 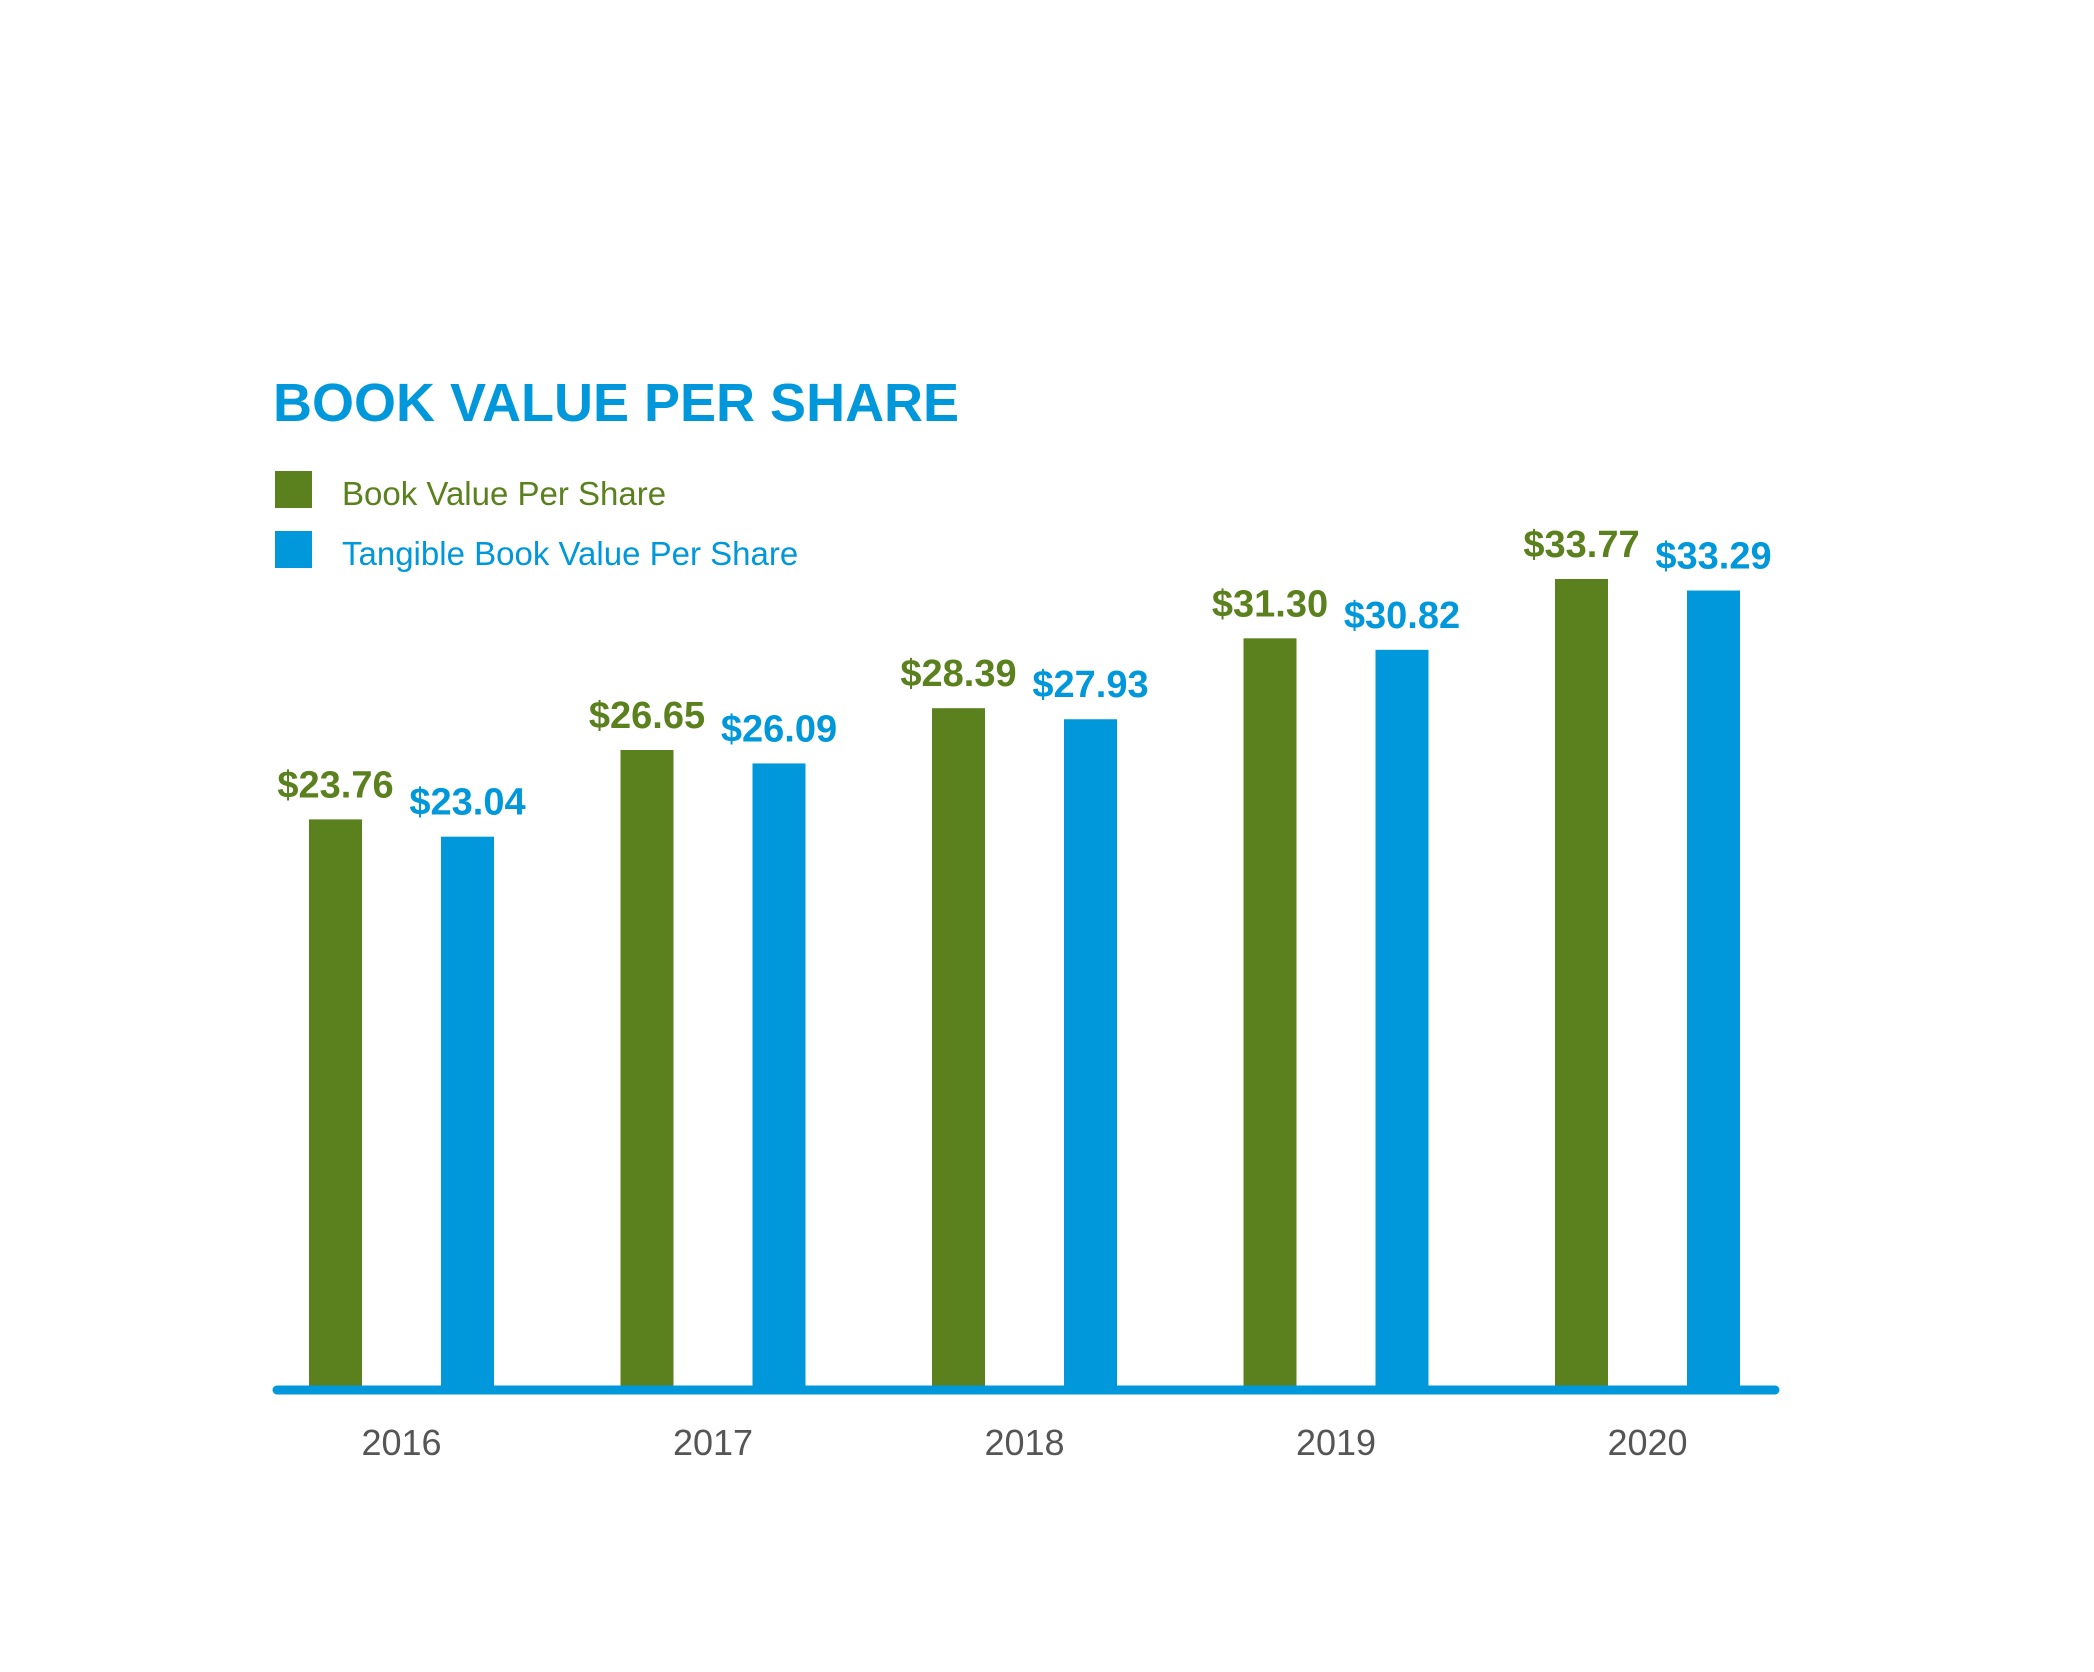 What do you see at coordinates (713, 1442) in the screenshot?
I see `x-tick-label-2017: 2017` at bounding box center [713, 1442].